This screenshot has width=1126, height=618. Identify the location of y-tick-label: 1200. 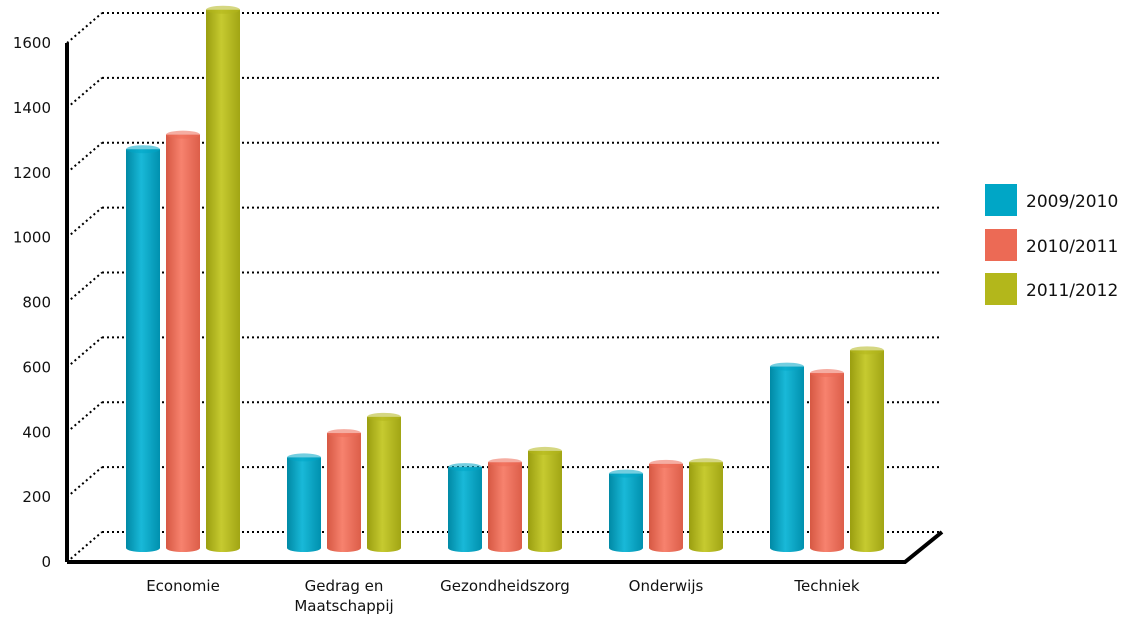
(32, 173).